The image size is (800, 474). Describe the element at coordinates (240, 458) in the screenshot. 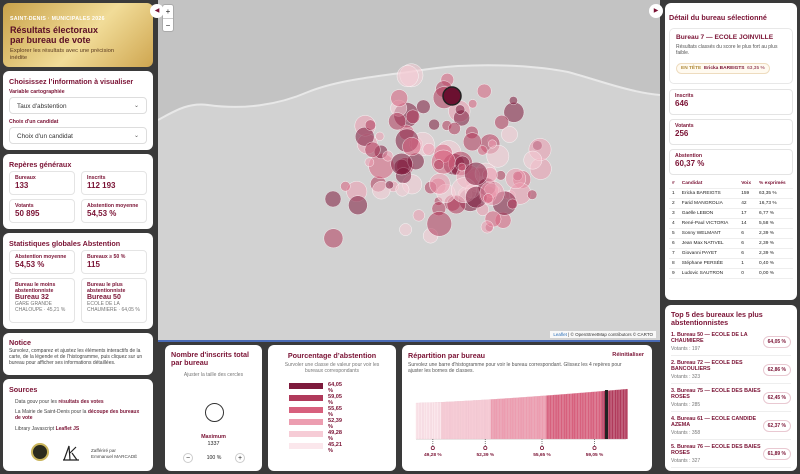

I see `size-plus-button: +` at that location.